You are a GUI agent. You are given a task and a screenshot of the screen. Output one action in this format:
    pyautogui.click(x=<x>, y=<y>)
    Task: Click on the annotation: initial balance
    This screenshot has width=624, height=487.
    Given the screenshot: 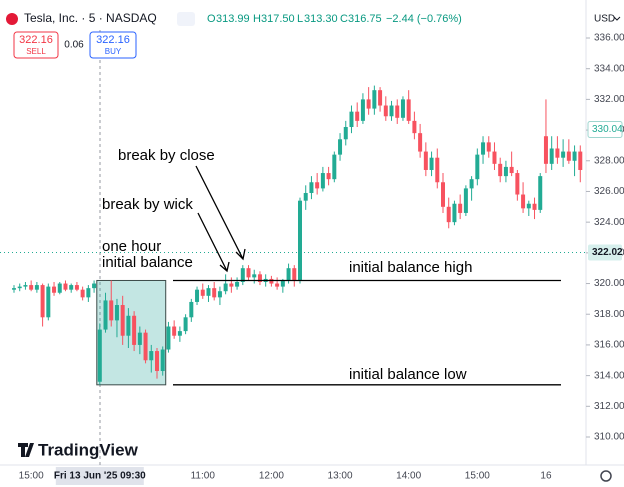 What is the action you would take?
    pyautogui.click(x=147, y=262)
    